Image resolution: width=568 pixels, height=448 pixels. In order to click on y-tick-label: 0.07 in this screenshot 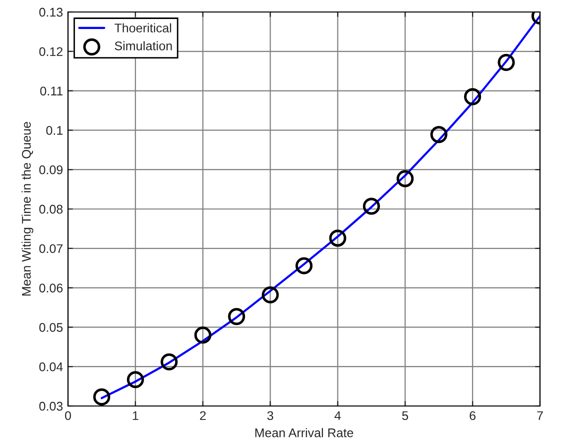, I will do `click(51, 249)`.